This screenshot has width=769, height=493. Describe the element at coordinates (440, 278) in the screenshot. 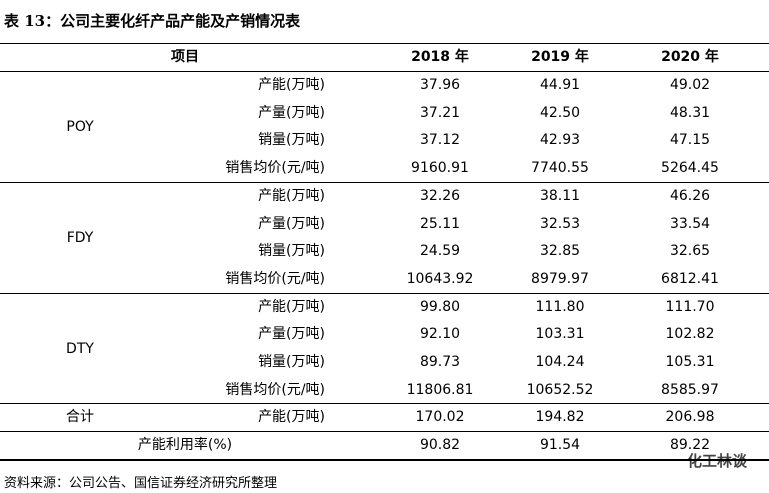

I see `cell-value: 10643.92` at that location.